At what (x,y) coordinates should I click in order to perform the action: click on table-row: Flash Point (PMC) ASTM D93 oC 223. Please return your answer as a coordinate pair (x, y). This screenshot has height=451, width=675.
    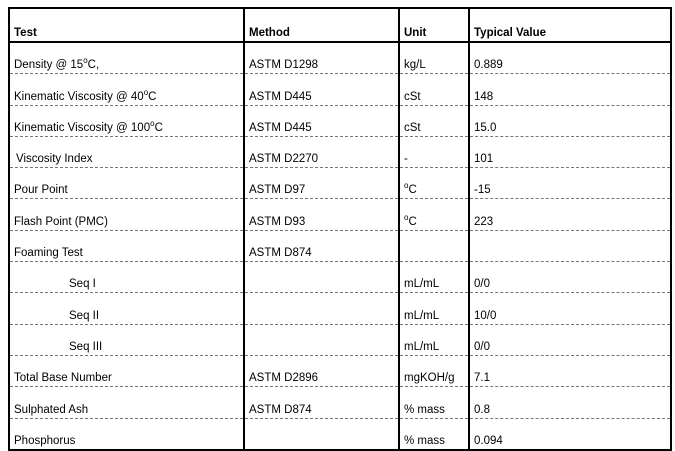
    Looking at the image, I should click on (340, 214).